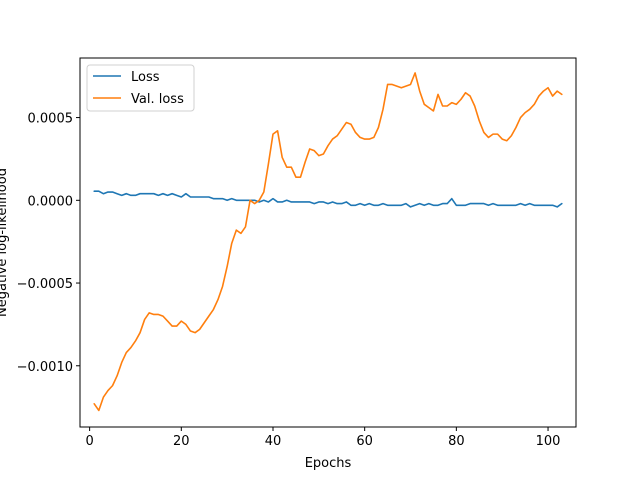  Describe the element at coordinates (456, 441) in the screenshot. I see `x-tick-label: 80` at that location.